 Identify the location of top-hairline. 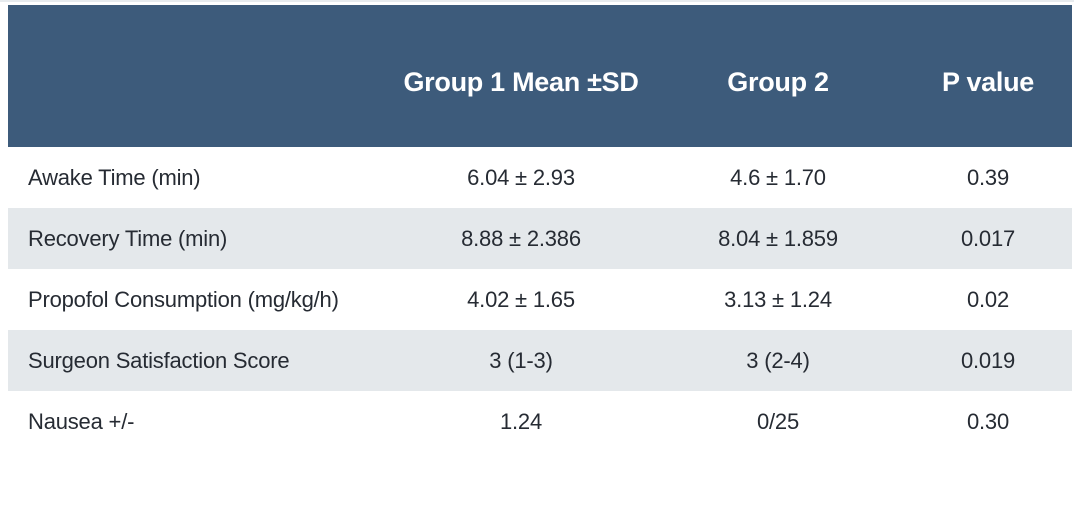
(537, 1).